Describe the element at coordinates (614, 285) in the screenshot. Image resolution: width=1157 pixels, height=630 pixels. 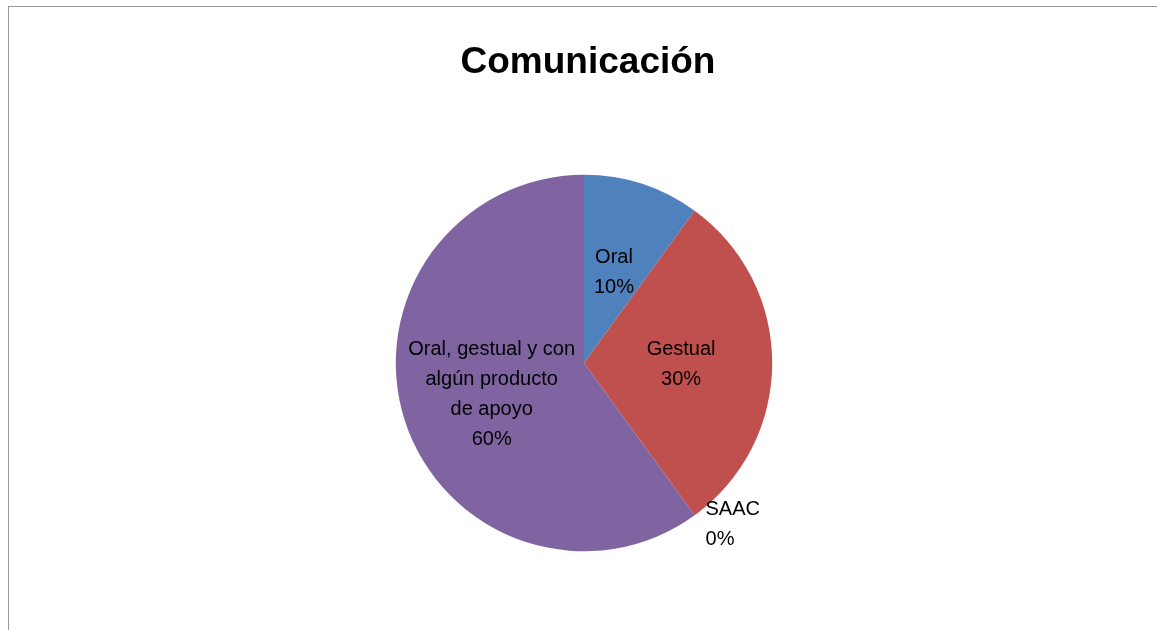
I see `data-label: 10%` at that location.